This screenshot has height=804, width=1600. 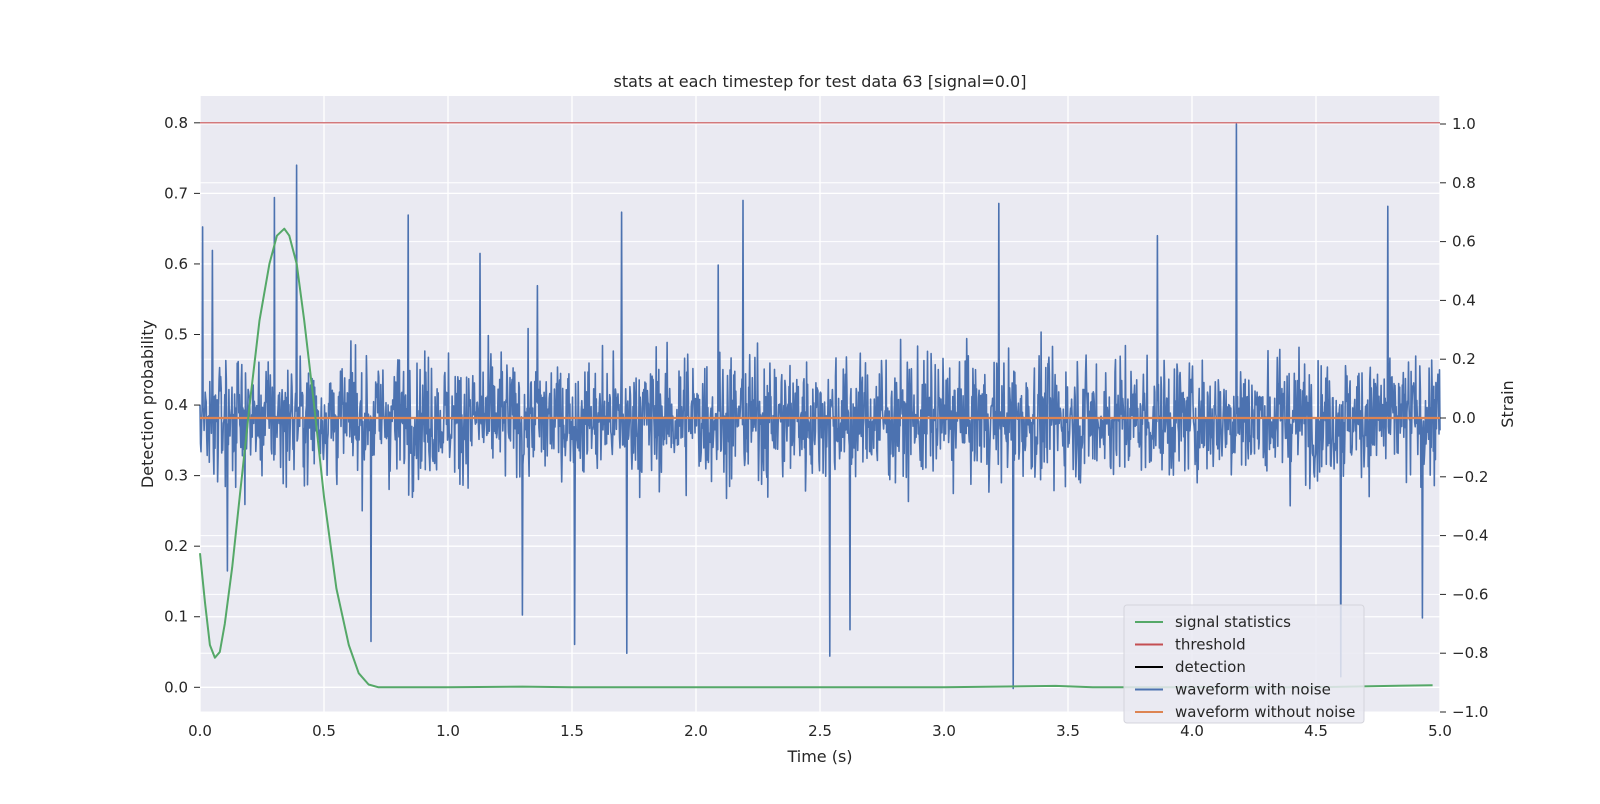 I want to click on legend-box, so click(x=1244, y=664).